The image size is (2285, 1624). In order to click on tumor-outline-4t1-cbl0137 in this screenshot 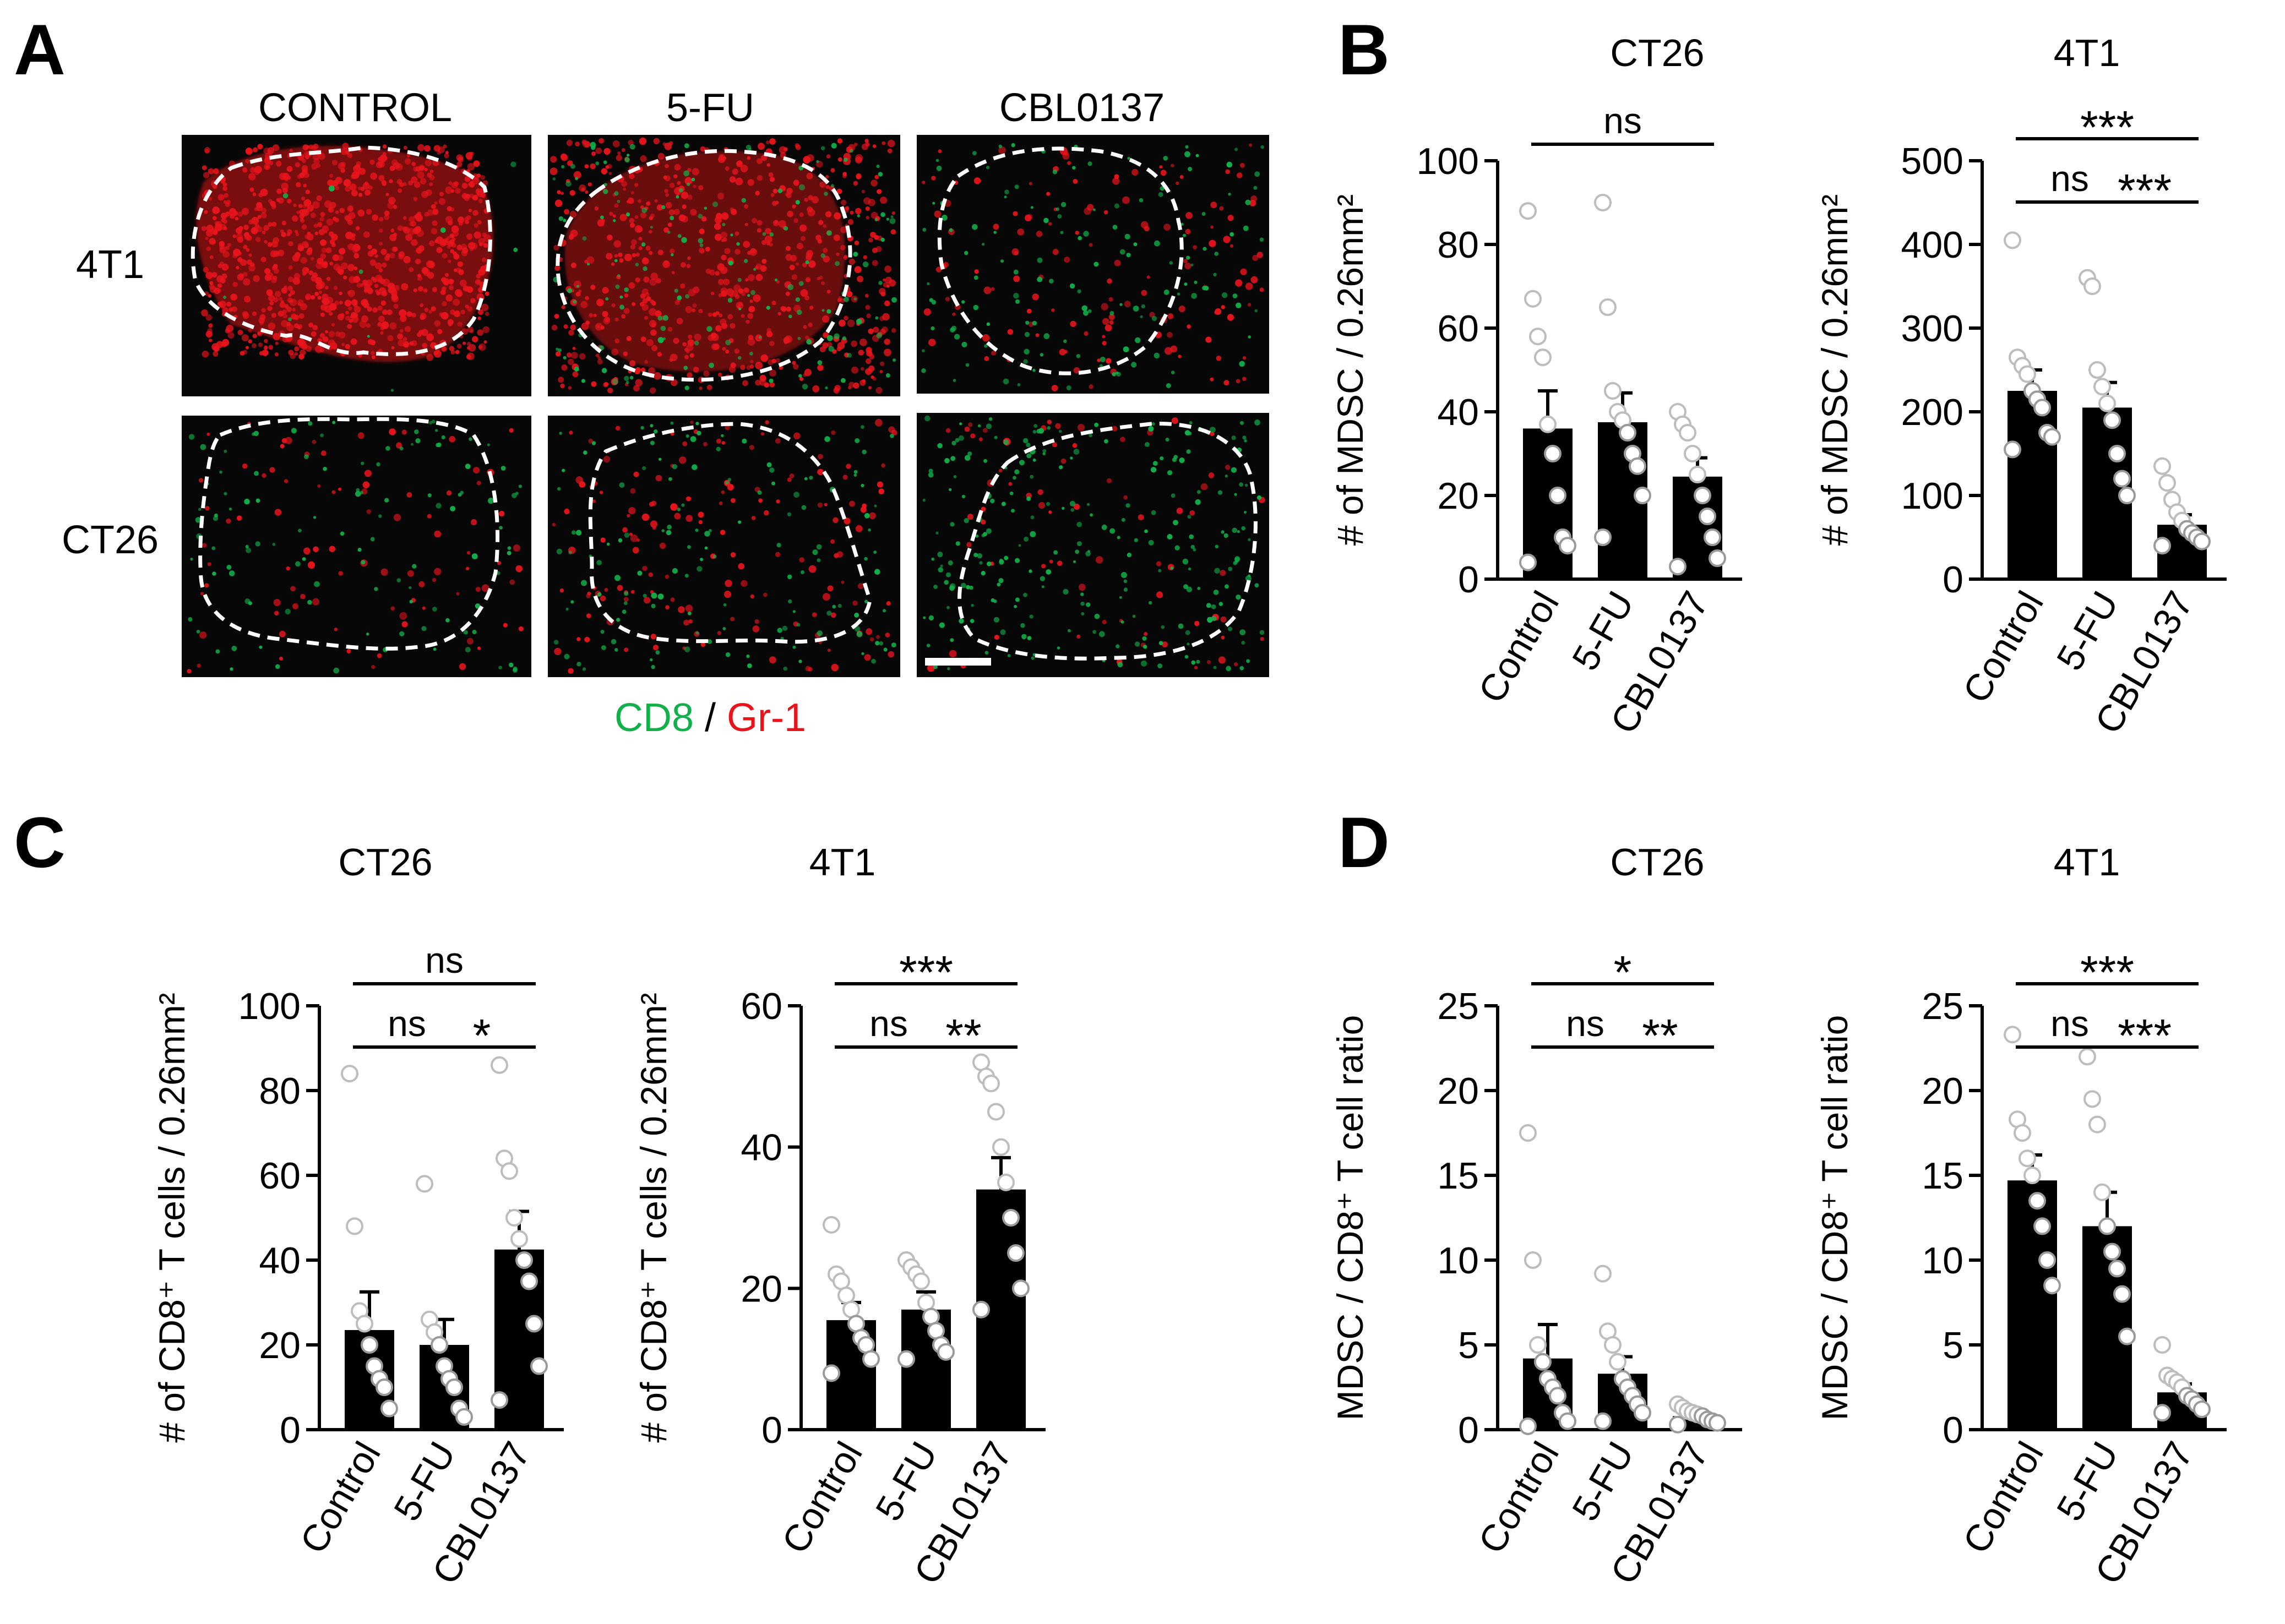, I will do `click(1060, 260)`.